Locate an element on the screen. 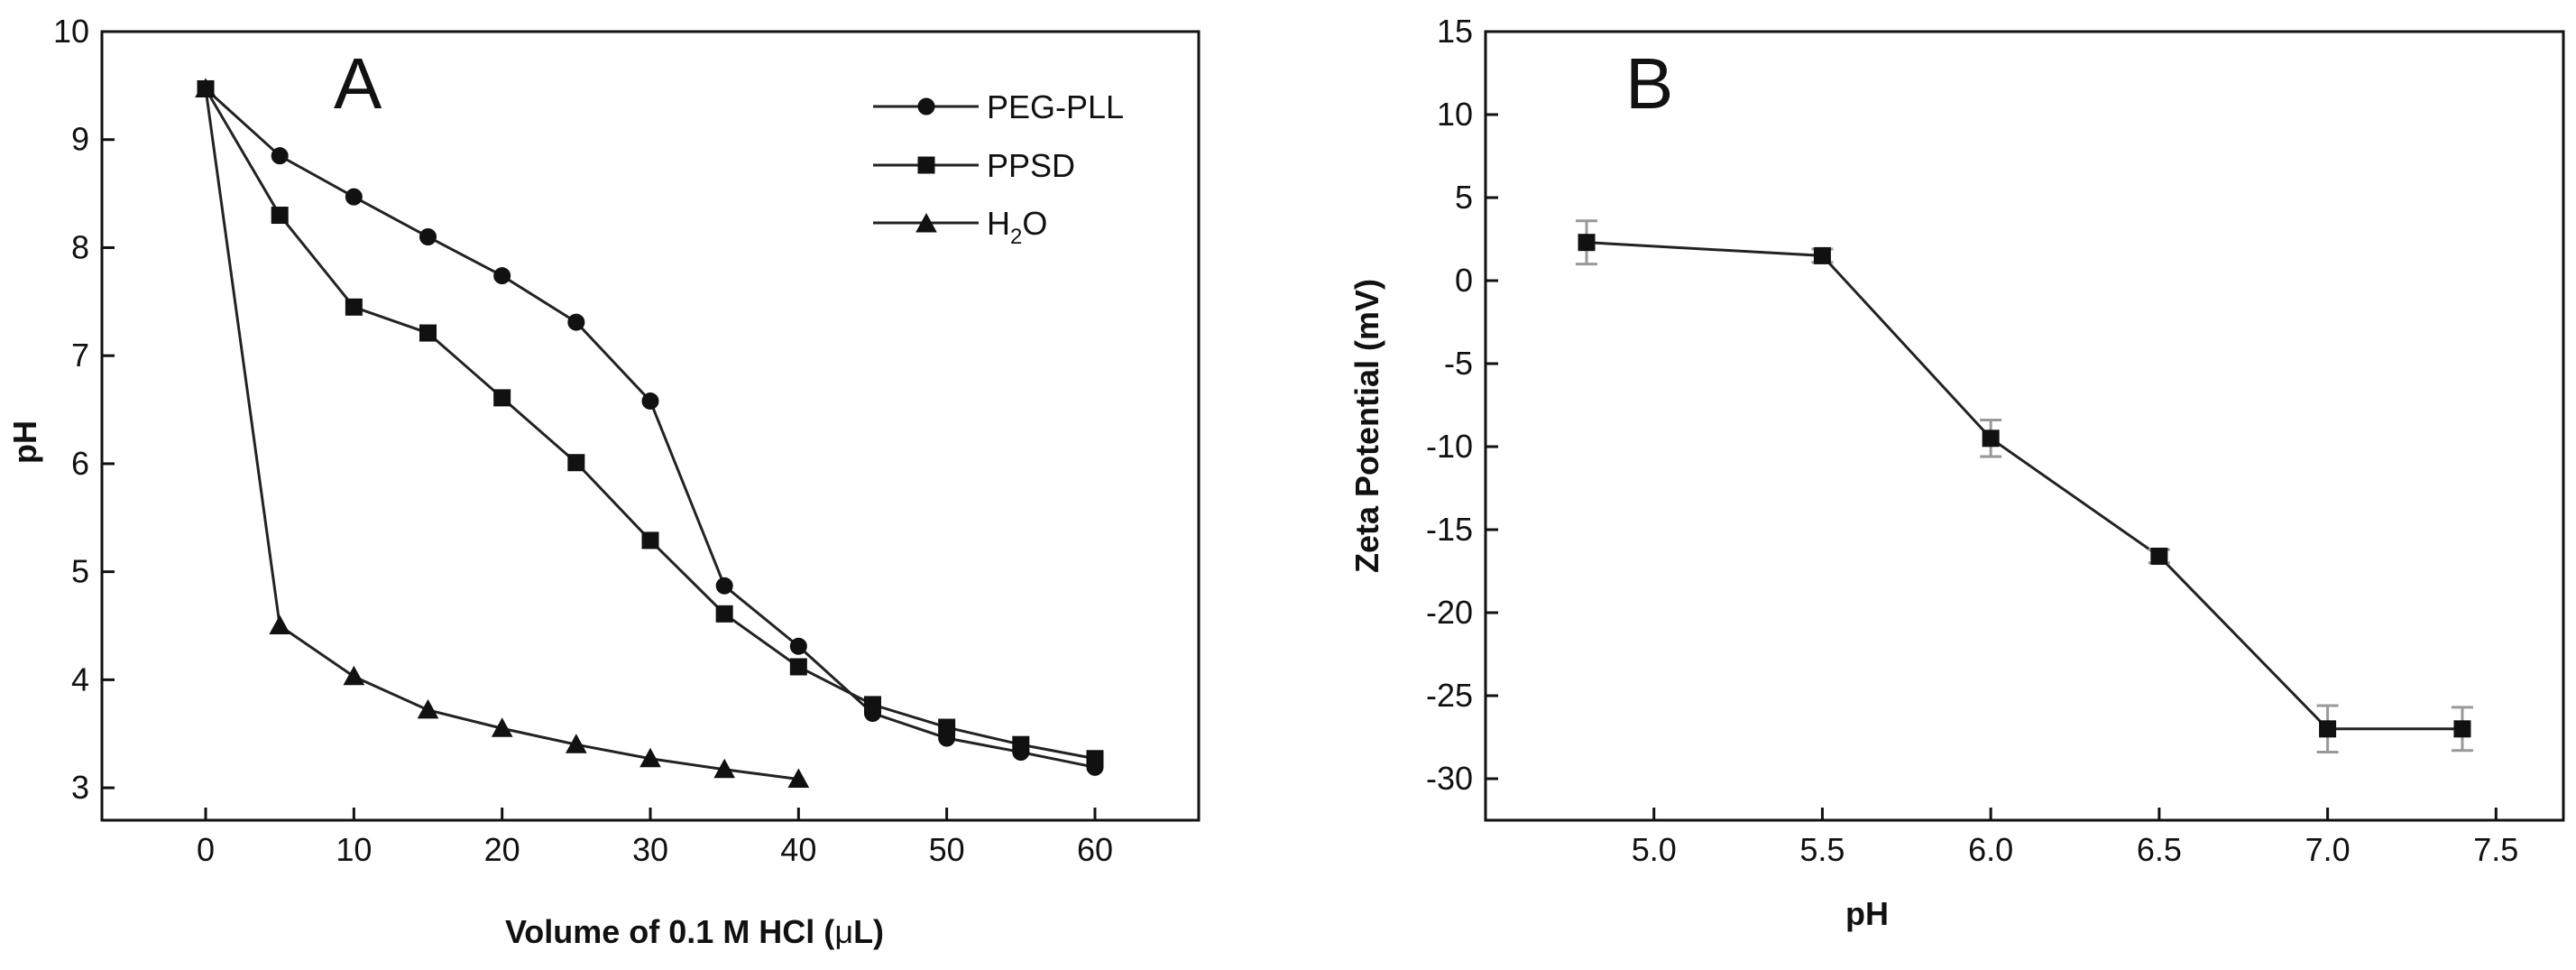 The width and height of the screenshot is (2576, 970). x-tick-label-b-6.5: 6.5 is located at coordinates (2160, 849).